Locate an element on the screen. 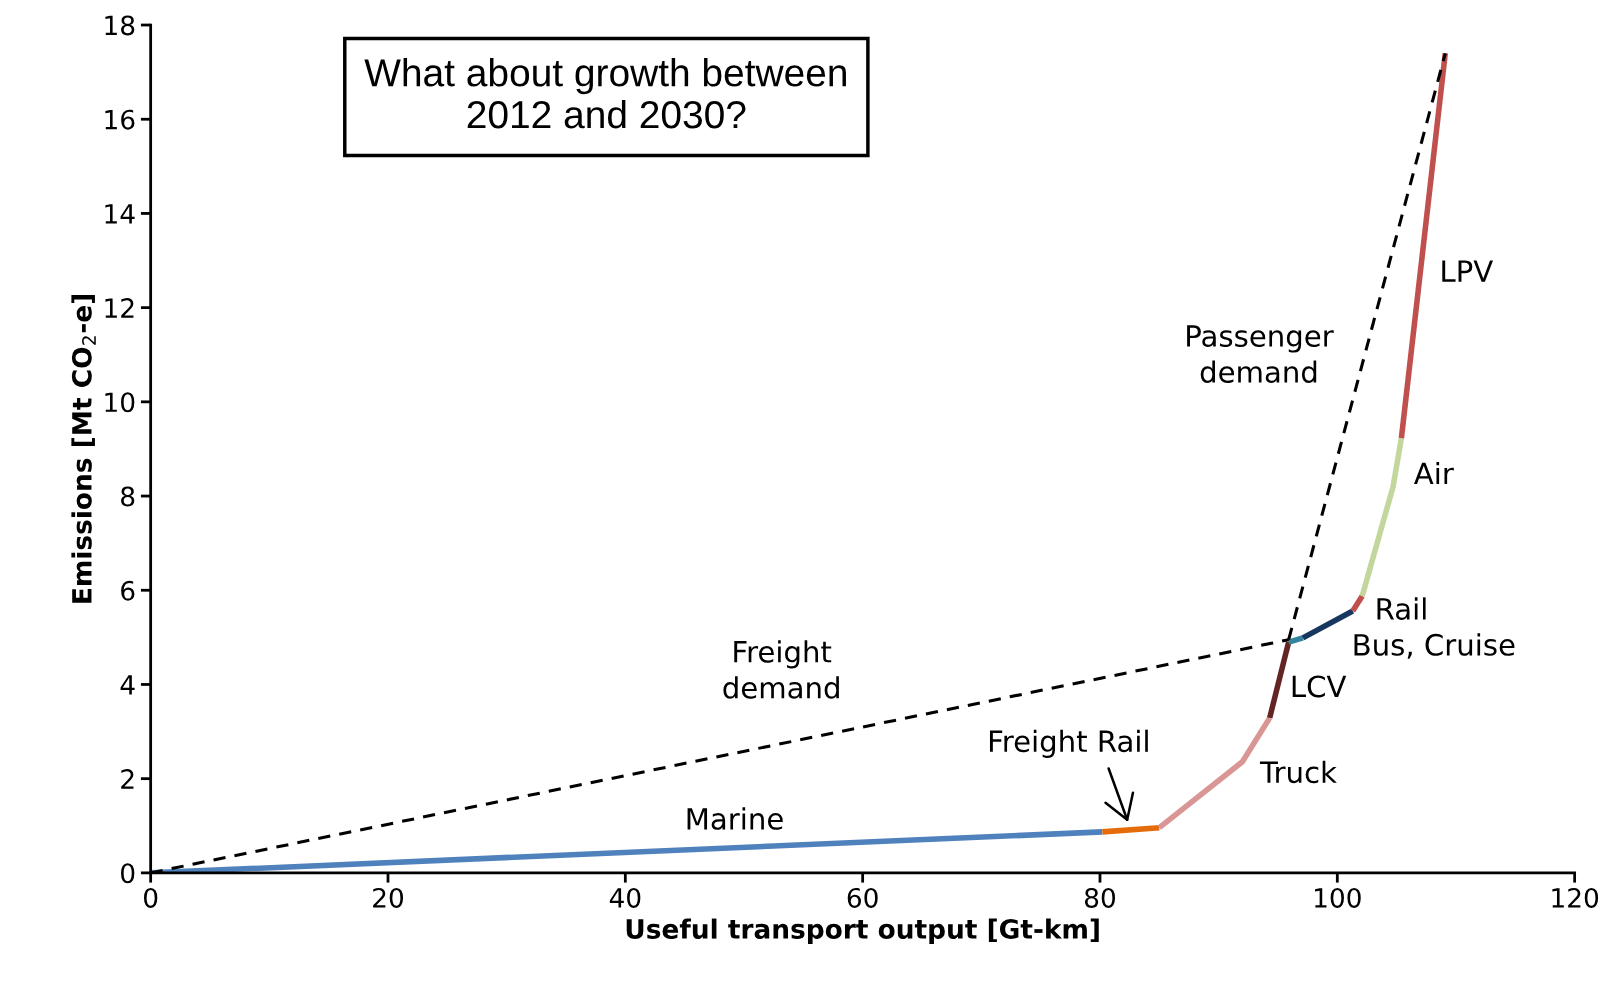 The width and height of the screenshot is (1620, 1001). series-label: Bus, Cruise is located at coordinates (1434, 646).